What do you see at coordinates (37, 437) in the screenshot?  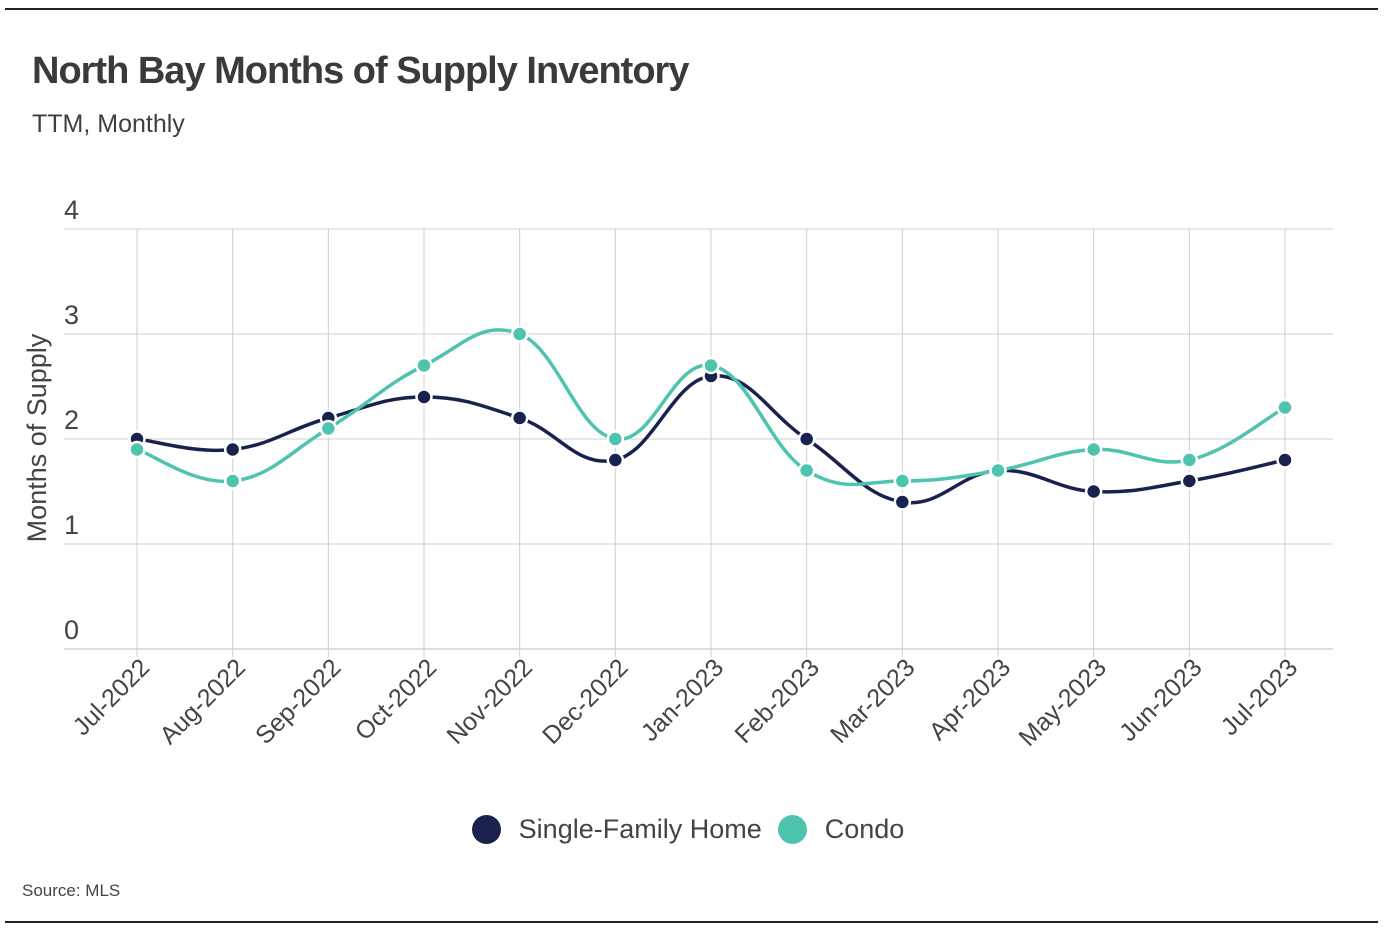 I see `y-axis-label: Months of Supply` at bounding box center [37, 437].